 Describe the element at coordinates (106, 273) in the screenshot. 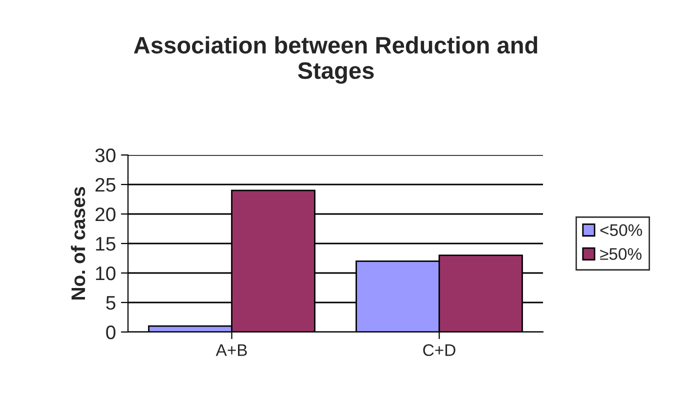

I see `y-tick-label: 10` at that location.